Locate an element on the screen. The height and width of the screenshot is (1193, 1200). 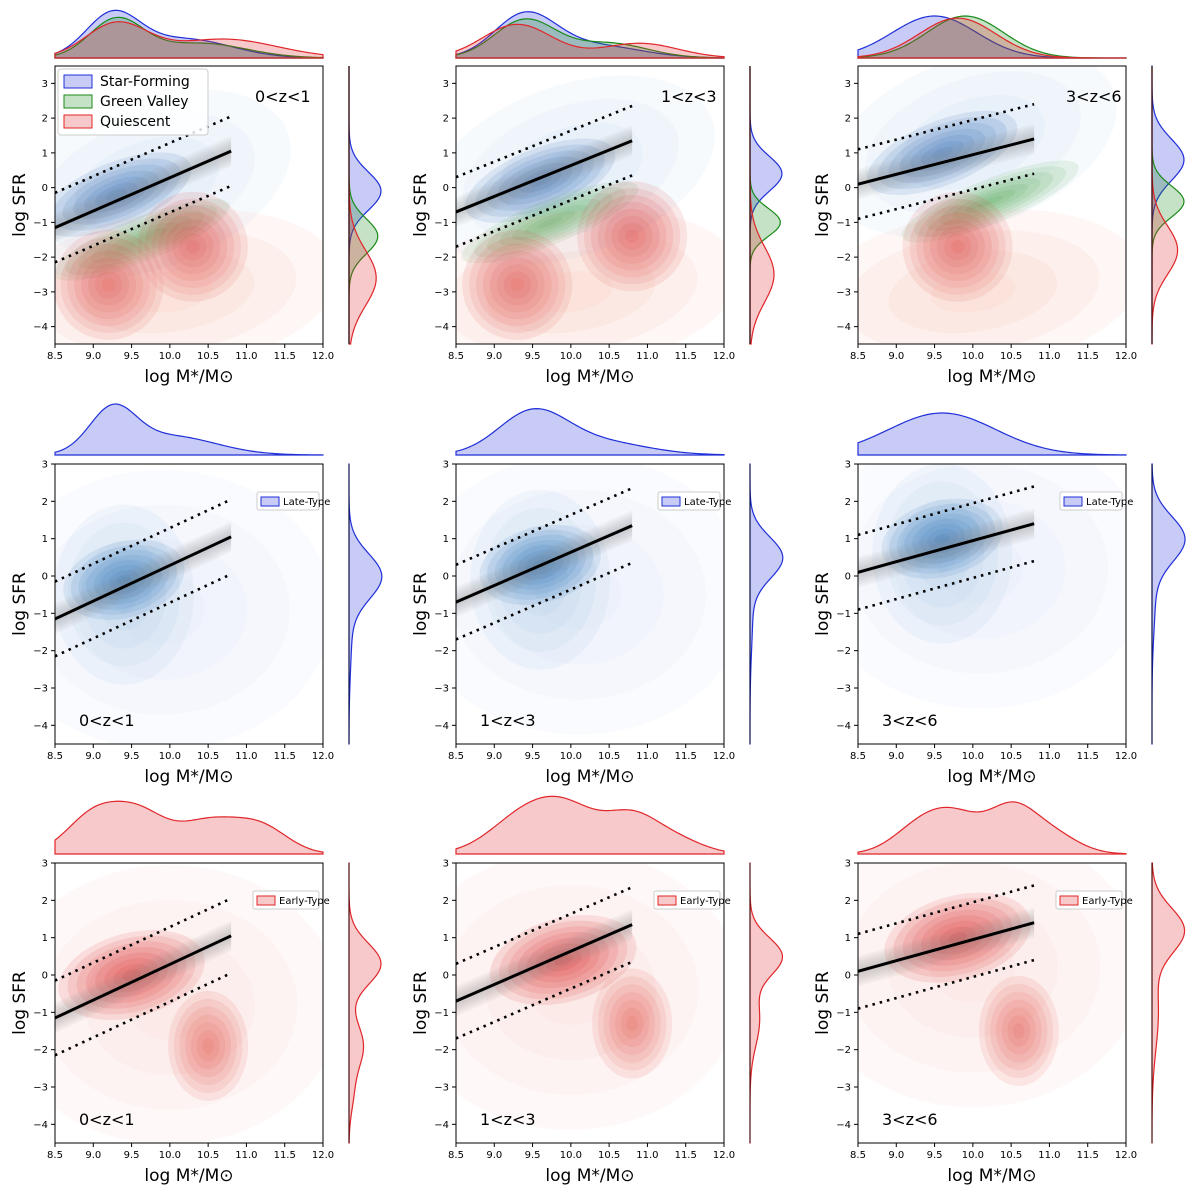
marginal-right-late-type is located at coordinates (766, 604).